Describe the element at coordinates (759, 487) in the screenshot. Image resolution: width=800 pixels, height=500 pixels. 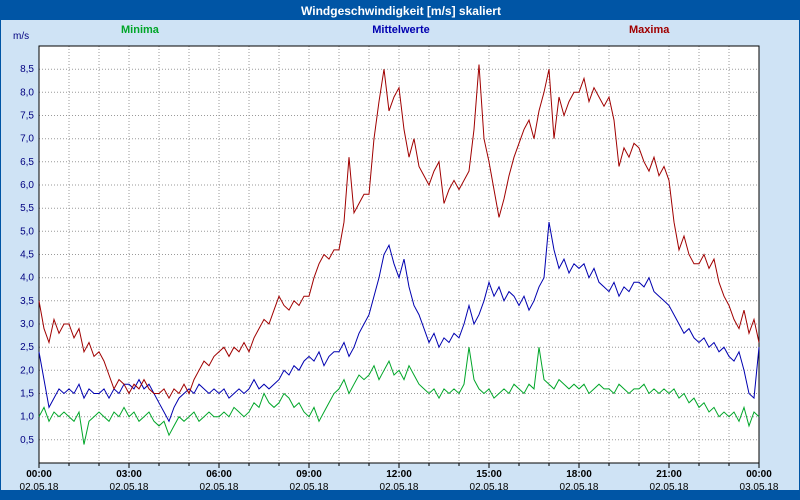
I see `x-tick-date: 03.05.18` at that location.